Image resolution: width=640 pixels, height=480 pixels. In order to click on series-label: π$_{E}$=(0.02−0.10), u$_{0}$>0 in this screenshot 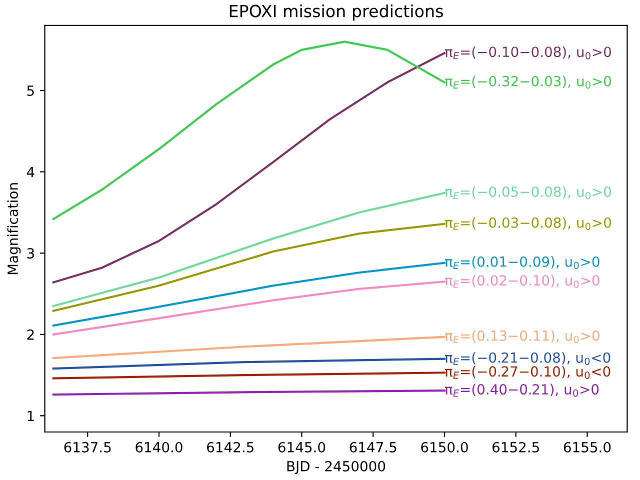, I will do `click(522, 281)`.